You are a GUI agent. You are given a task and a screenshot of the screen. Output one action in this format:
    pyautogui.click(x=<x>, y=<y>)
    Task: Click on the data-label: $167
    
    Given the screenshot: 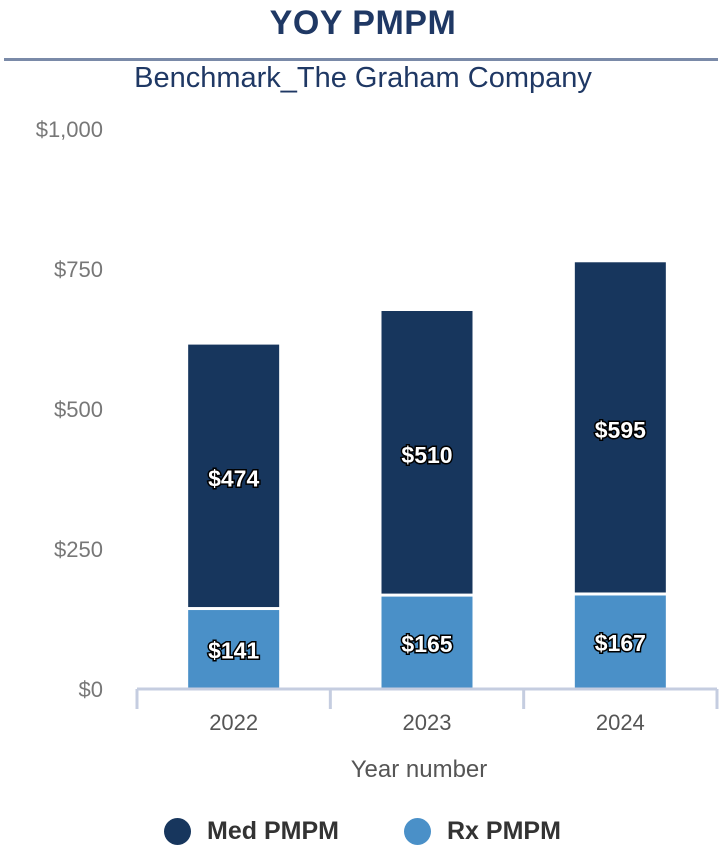 What is the action you would take?
    pyautogui.click(x=620, y=643)
    